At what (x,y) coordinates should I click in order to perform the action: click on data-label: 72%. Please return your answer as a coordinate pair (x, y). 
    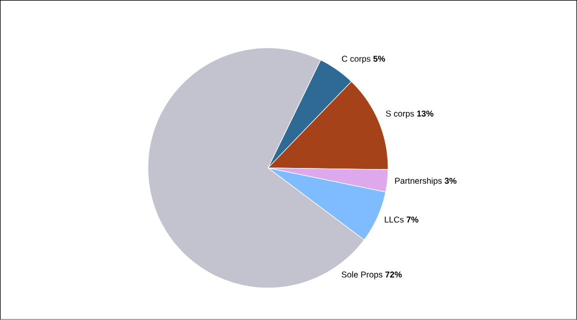
    Looking at the image, I should click on (393, 275).